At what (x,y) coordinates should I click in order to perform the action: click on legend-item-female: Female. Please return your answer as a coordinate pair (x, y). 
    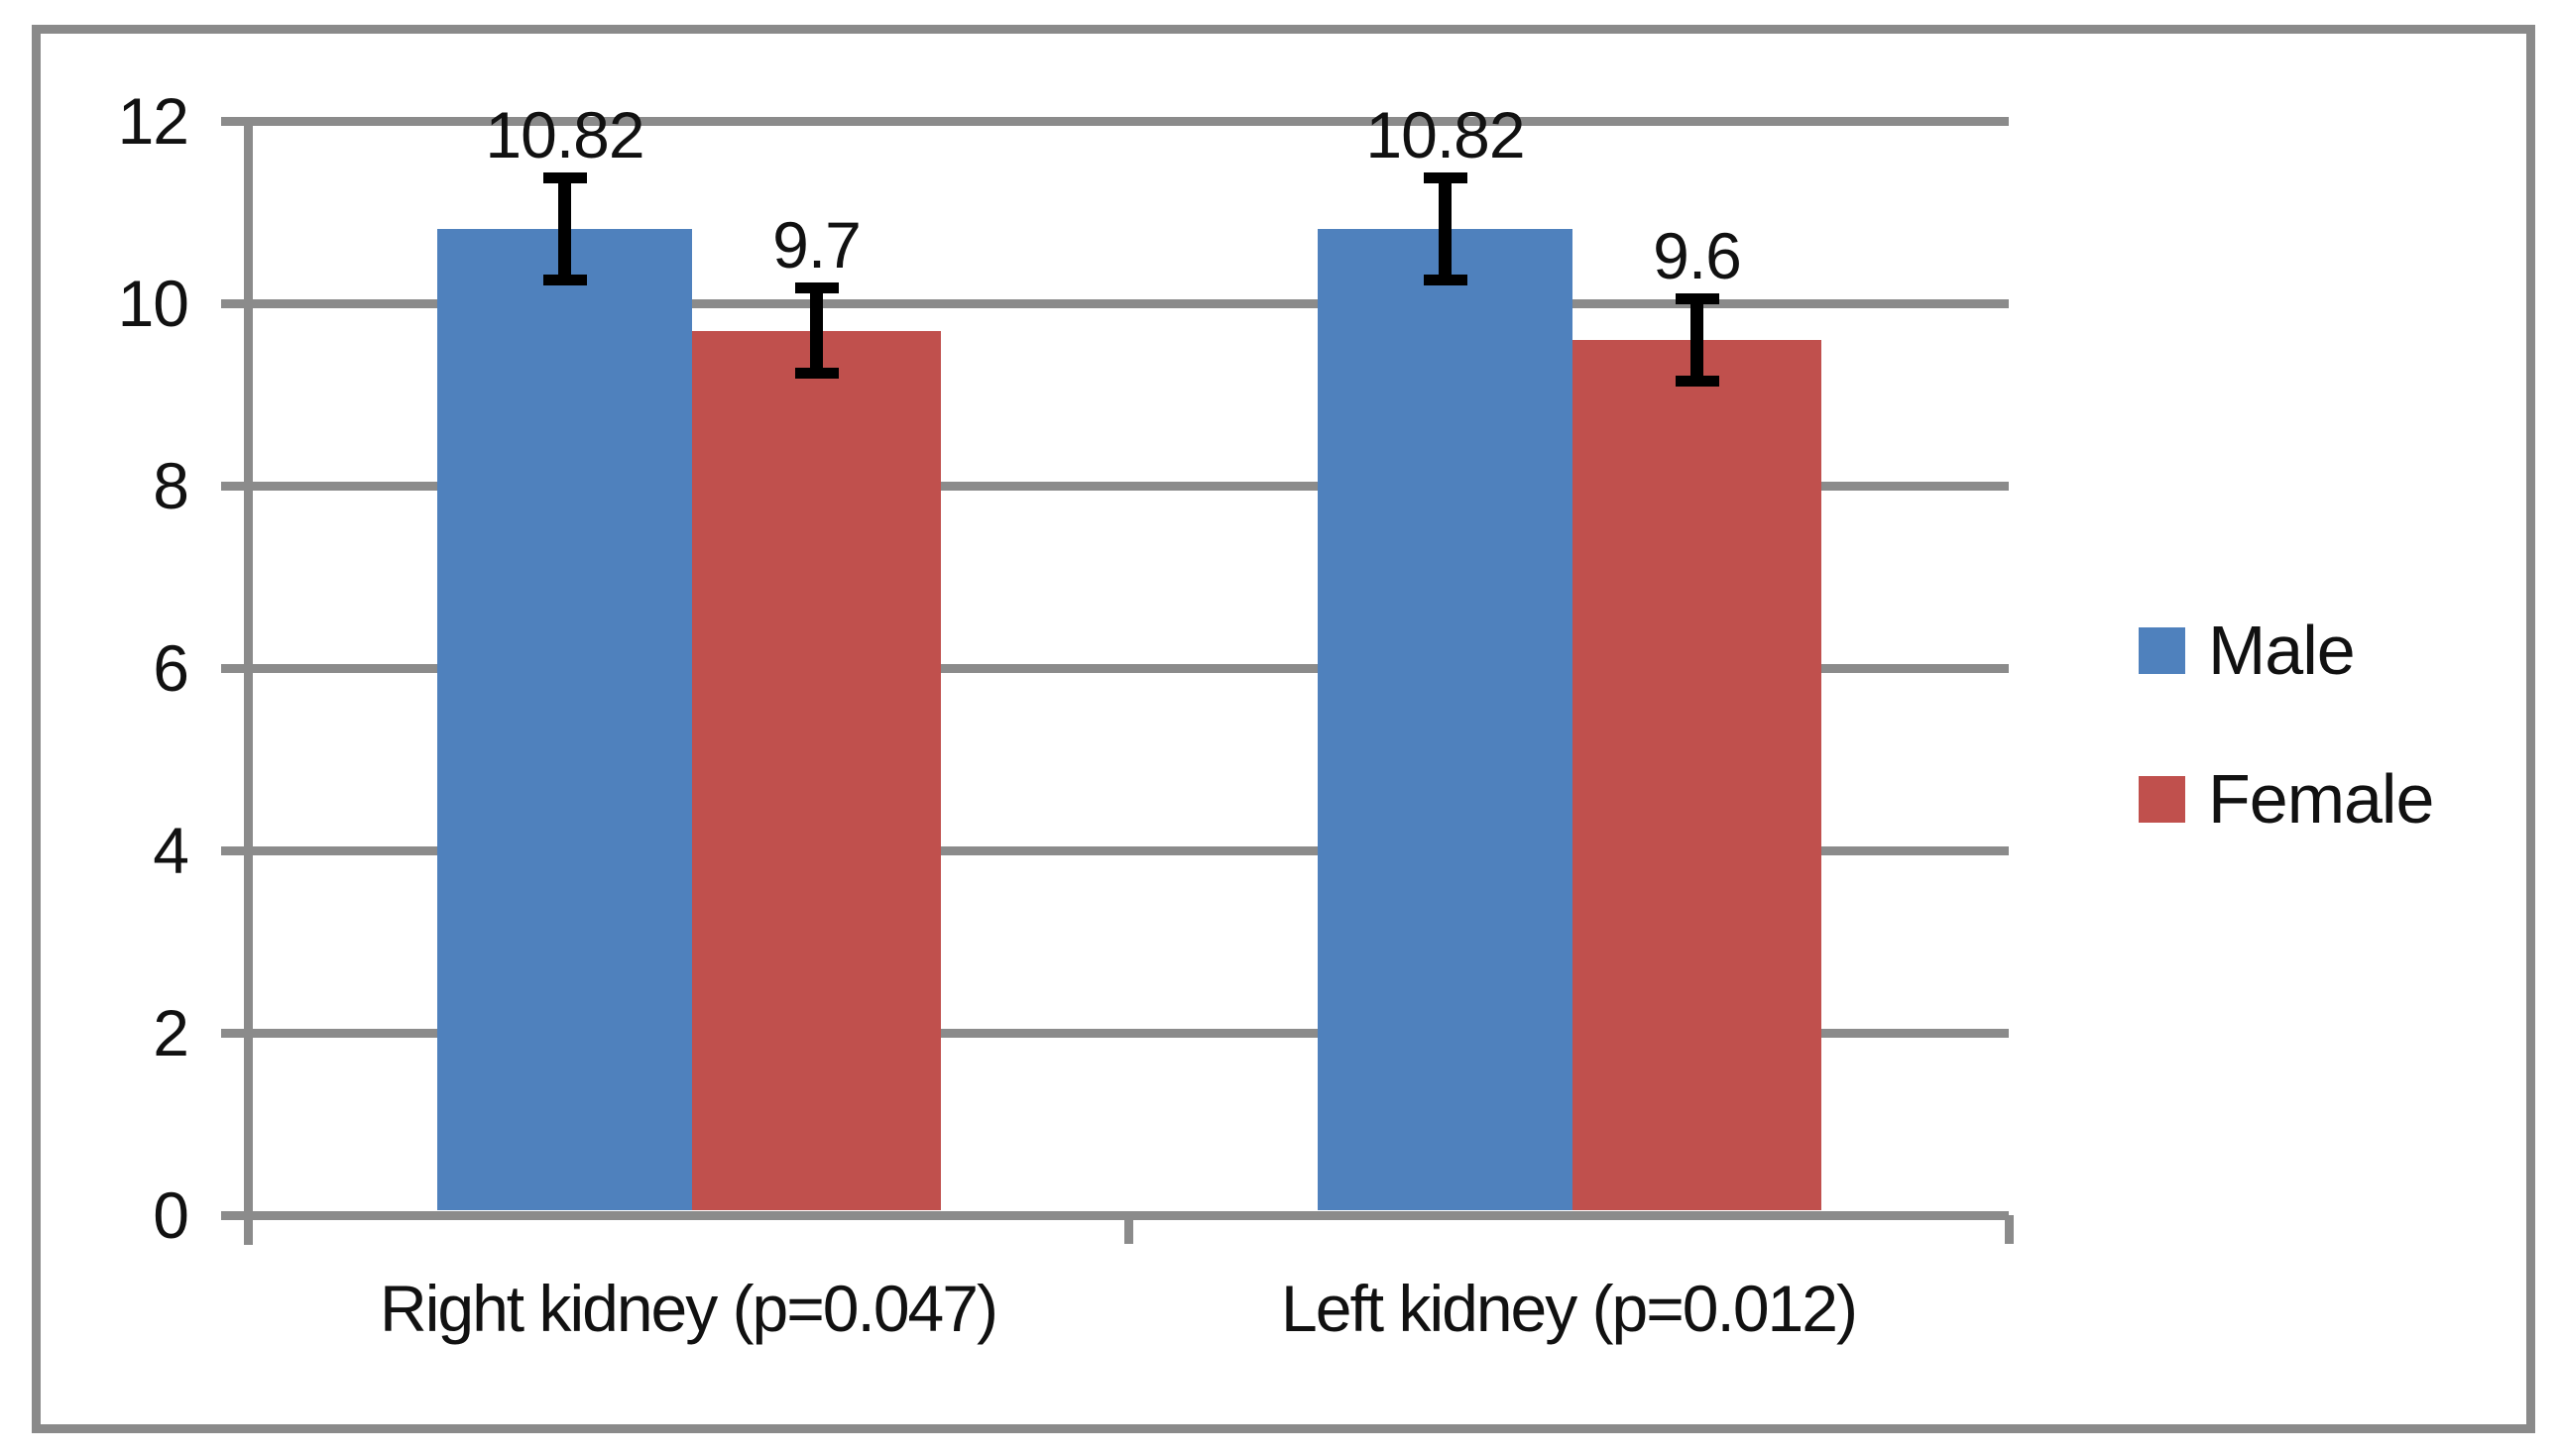
    Looking at the image, I should click on (2286, 799).